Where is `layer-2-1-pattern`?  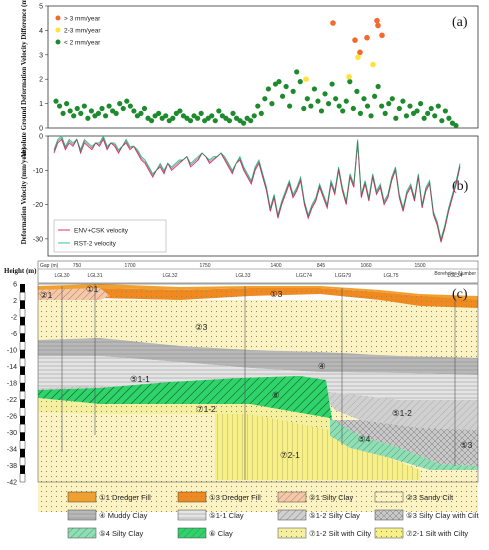 layer-2-1-pattern is located at coordinates (74, 294).